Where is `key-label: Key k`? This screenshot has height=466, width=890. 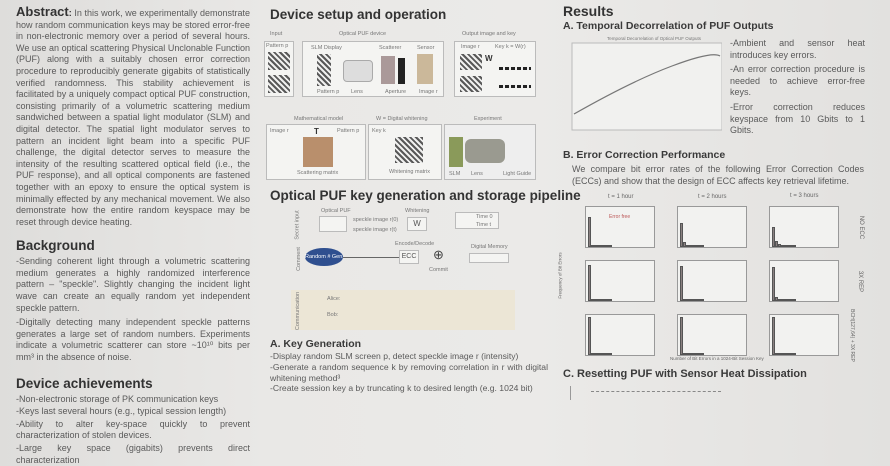 key-label: Key k is located at coordinates (379, 131).